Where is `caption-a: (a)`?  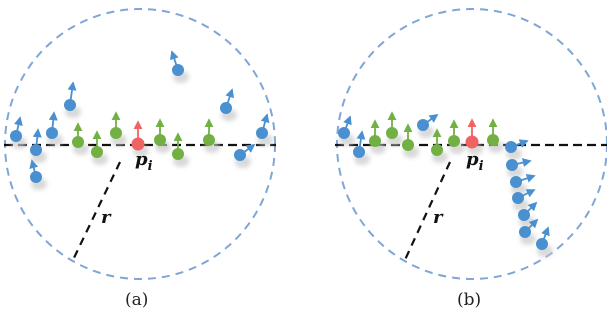 caption-a: (a) is located at coordinates (137, 300).